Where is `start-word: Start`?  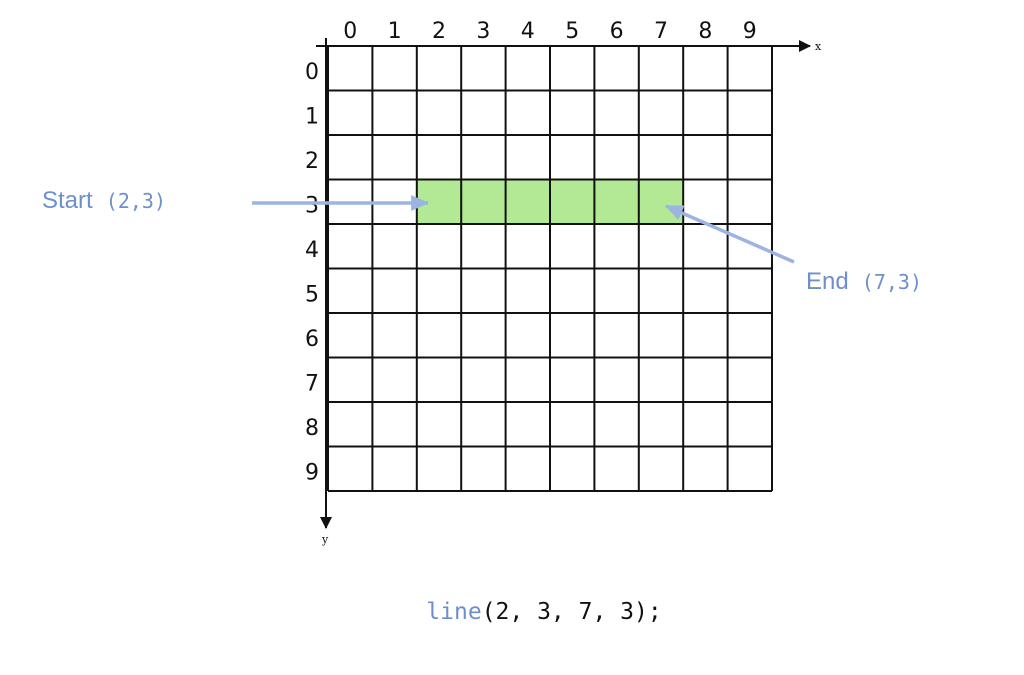 start-word: Start is located at coordinates (67, 200).